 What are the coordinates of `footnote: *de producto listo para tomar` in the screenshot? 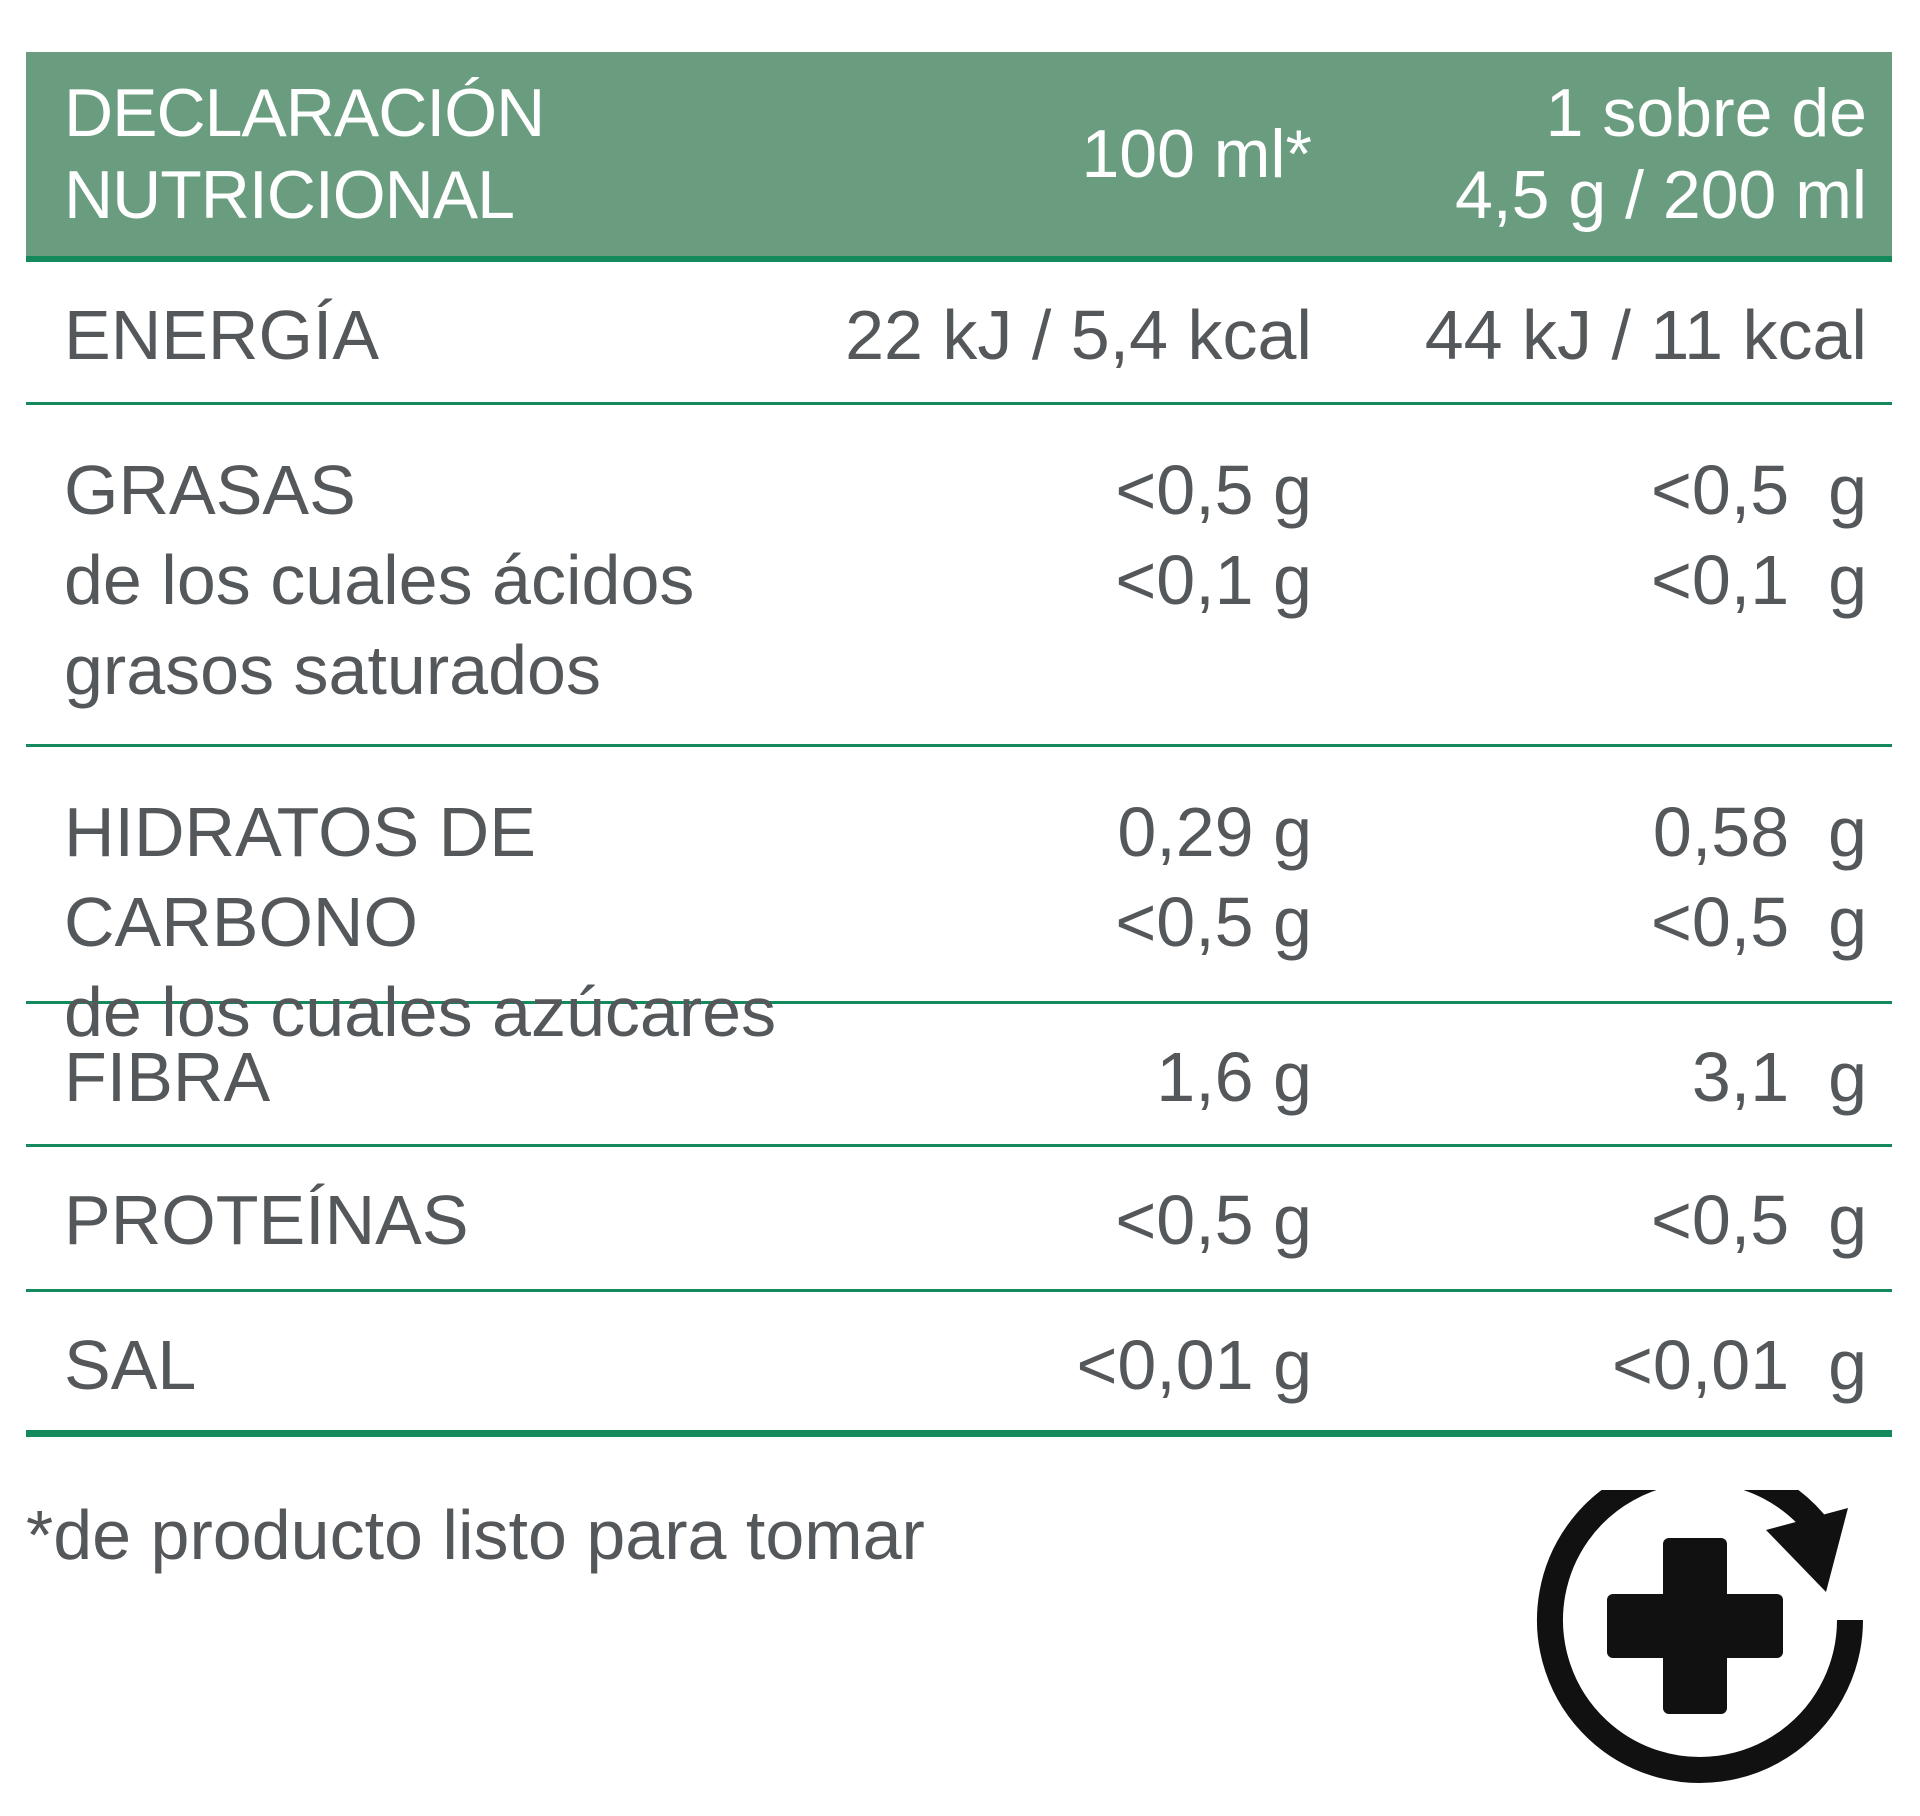 It's located at (475, 1535).